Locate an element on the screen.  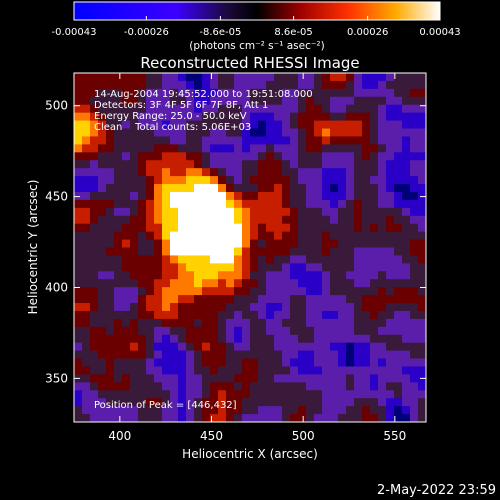
x-axis-label: Heliocentric X (arcsec) is located at coordinates (250, 454).